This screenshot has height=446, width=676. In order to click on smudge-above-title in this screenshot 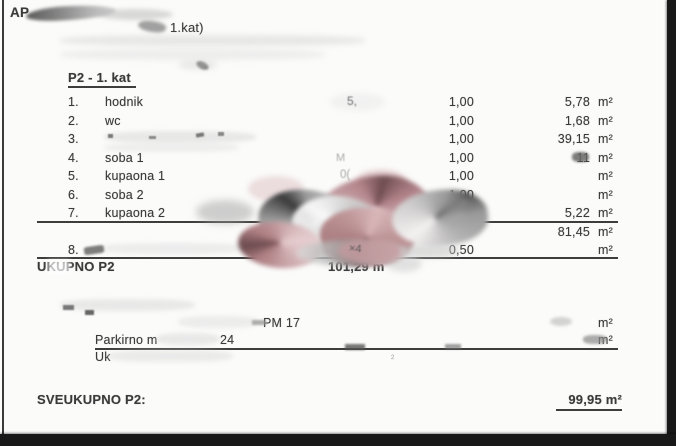, I will do `click(198, 65)`.